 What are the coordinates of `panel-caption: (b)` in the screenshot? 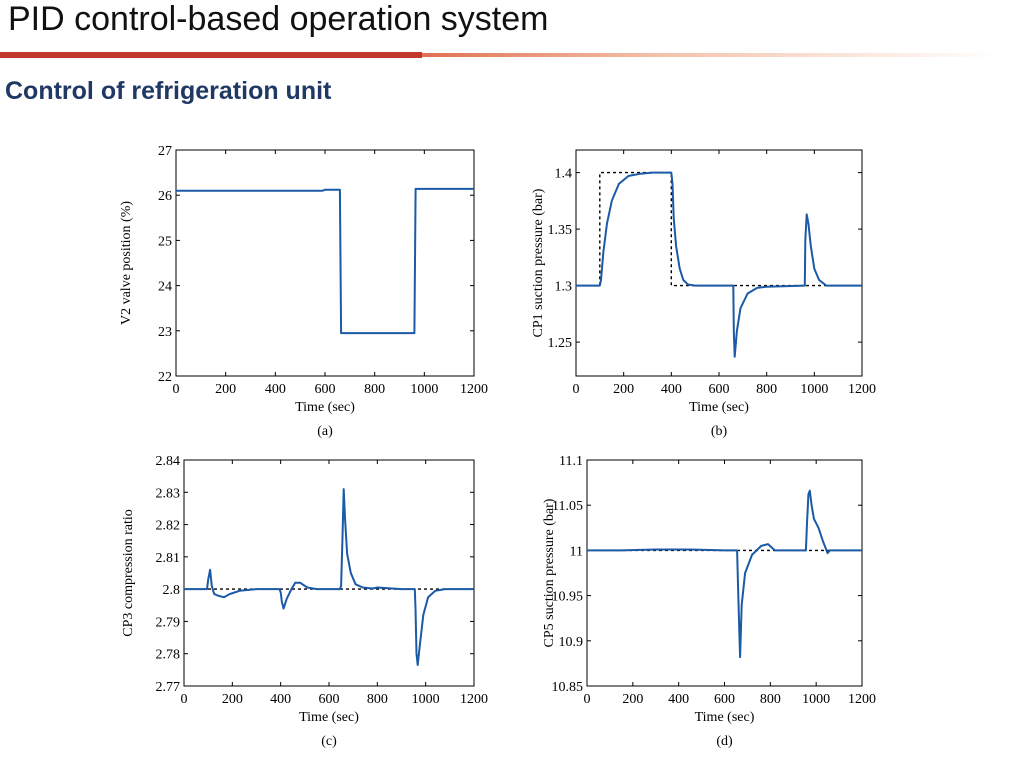 It's located at (719, 431).